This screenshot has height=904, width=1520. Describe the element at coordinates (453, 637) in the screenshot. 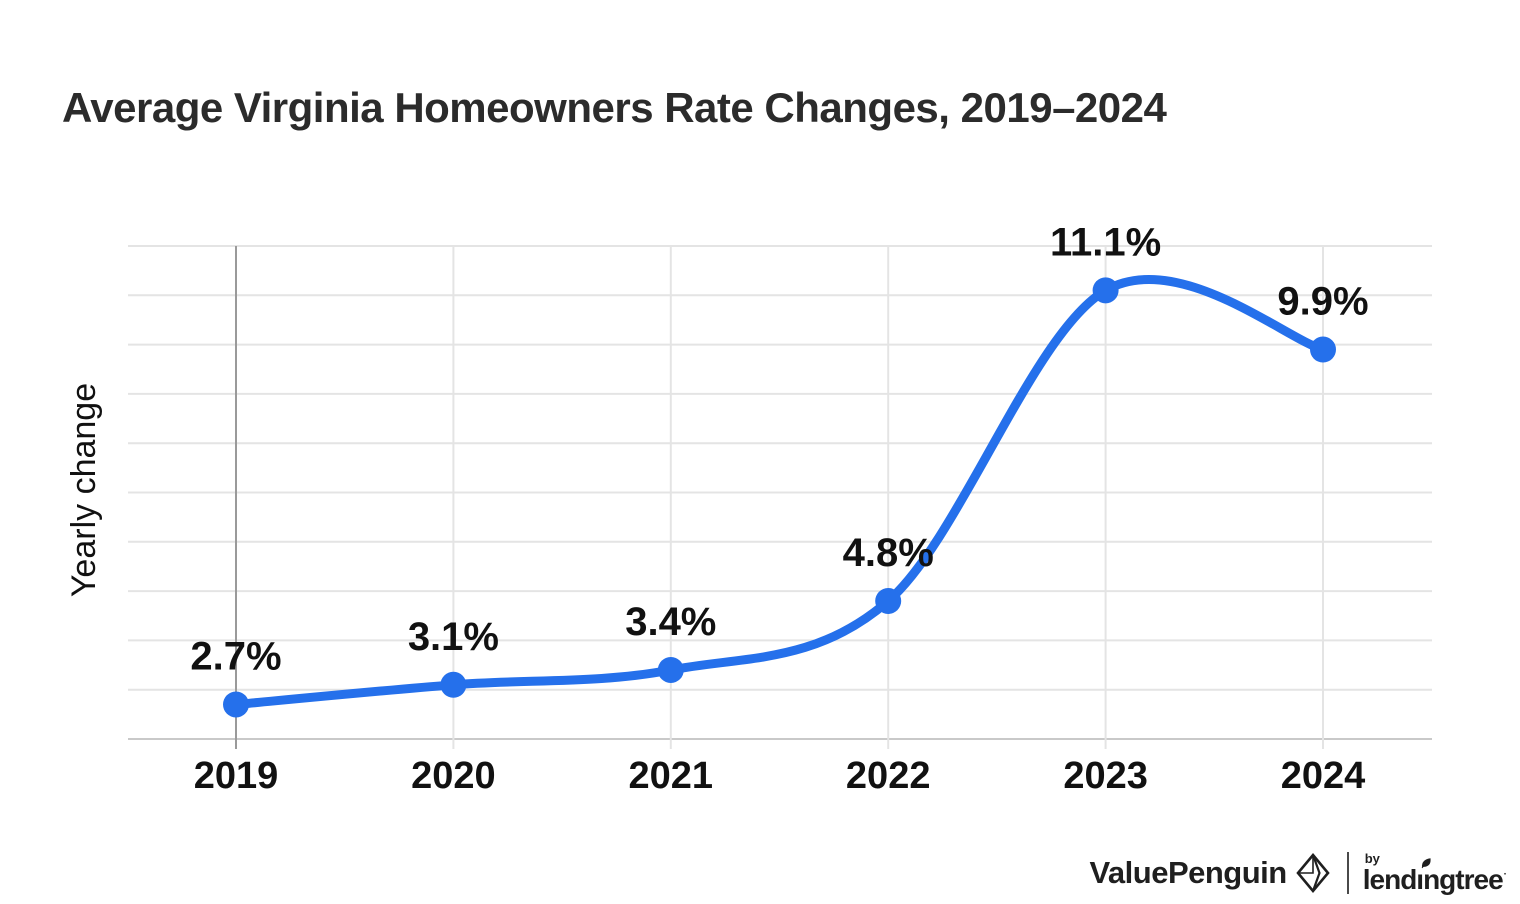

I see `point-value-label: 3.1%` at that location.